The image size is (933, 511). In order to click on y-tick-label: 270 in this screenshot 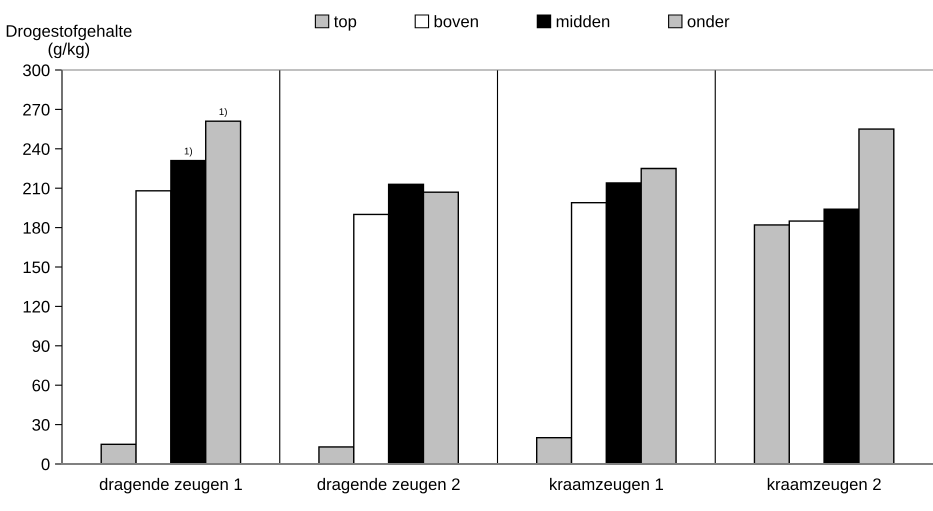, I will do `click(36, 110)`.